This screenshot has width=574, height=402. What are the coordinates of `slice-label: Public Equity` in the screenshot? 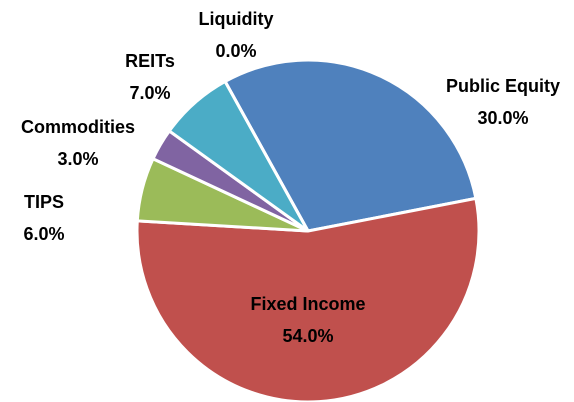 It's located at (503, 86).